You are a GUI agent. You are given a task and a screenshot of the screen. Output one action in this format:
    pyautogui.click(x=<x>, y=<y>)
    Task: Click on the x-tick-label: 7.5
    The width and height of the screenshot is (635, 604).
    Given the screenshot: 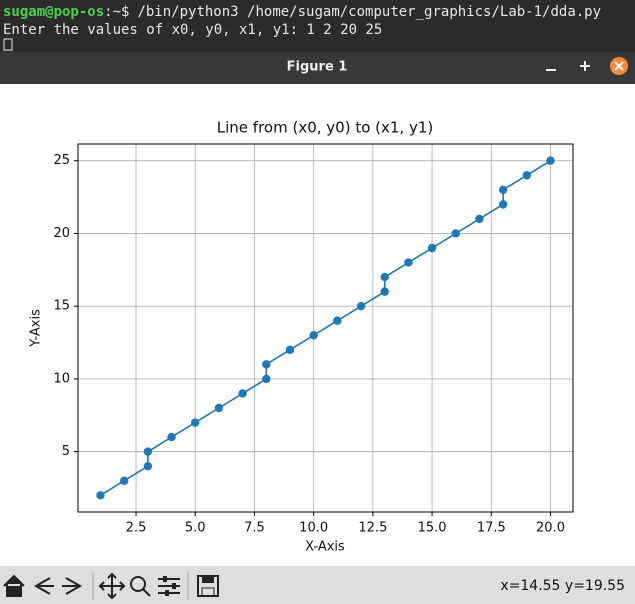 What is the action you would take?
    pyautogui.click(x=254, y=528)
    